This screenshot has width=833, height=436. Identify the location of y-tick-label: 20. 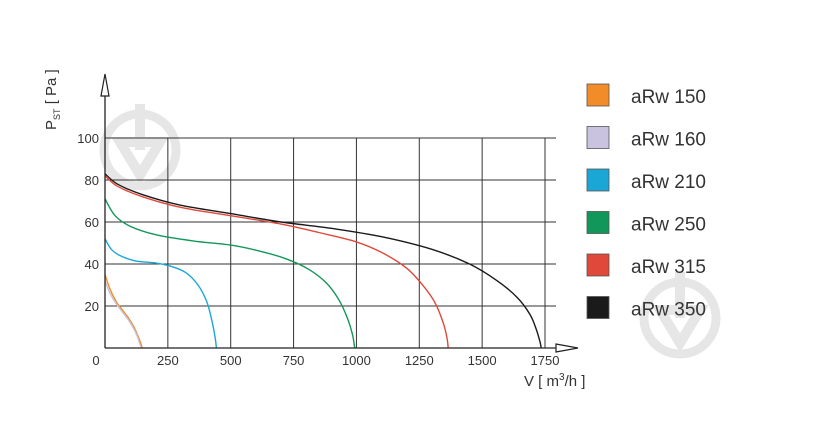
(92, 306).